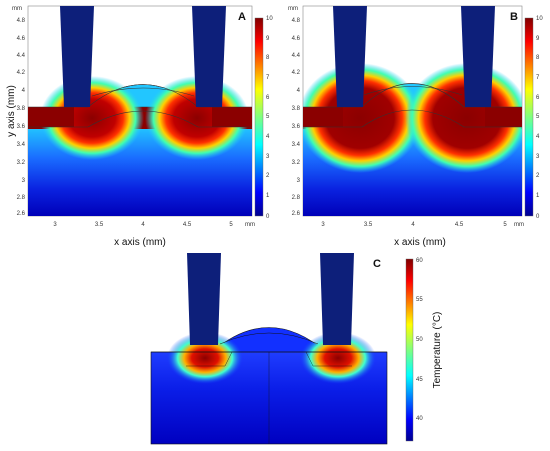  What do you see at coordinates (242, 17) in the screenshot?
I see `panel-a-label: A` at bounding box center [242, 17].